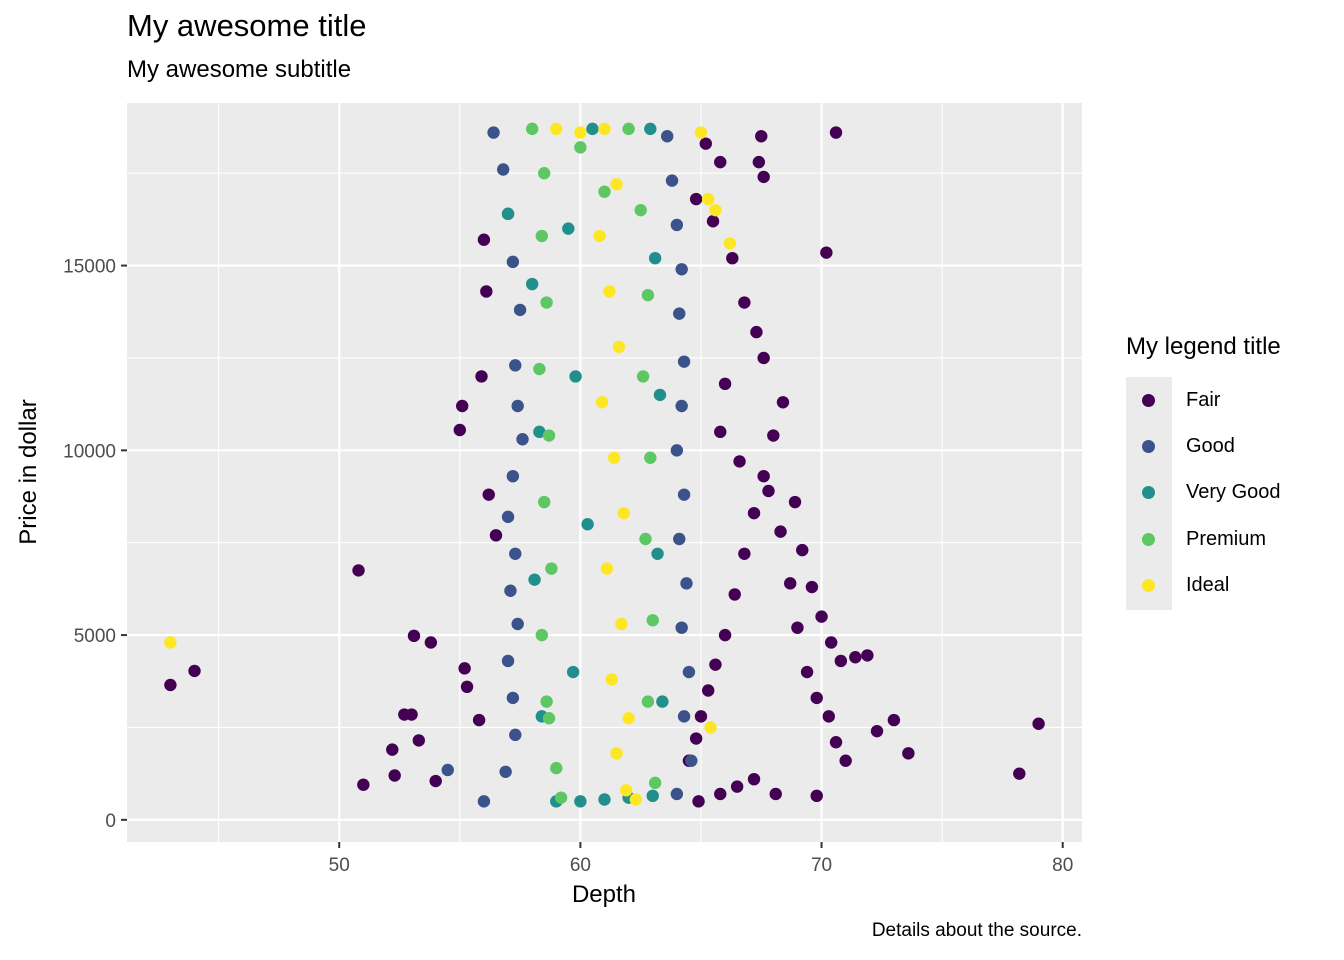 This screenshot has height=960, width=1344. What do you see at coordinates (1173, 400) in the screenshot?
I see `legend-item-fair: Fair` at bounding box center [1173, 400].